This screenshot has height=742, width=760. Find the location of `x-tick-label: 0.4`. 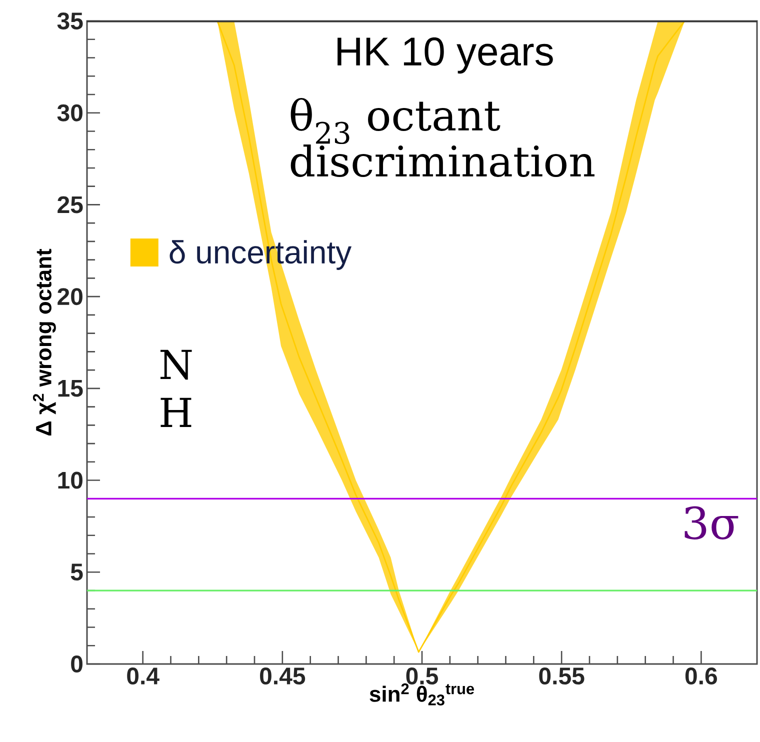

x-tick-label: 0.4 is located at coordinates (143, 676).